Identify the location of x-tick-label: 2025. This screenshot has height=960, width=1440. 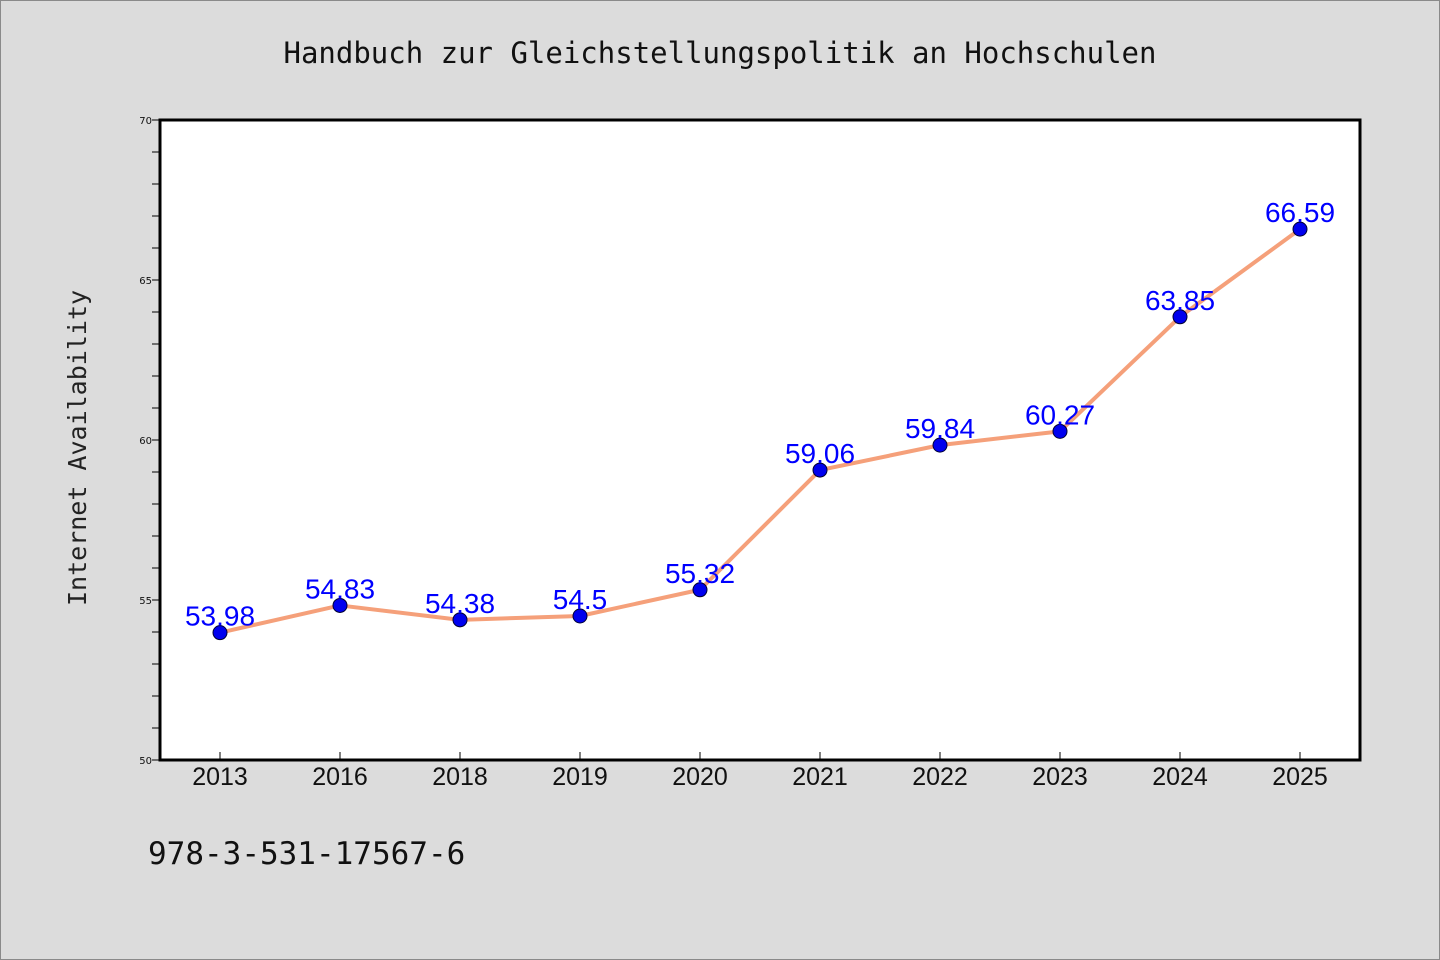
(1300, 777).